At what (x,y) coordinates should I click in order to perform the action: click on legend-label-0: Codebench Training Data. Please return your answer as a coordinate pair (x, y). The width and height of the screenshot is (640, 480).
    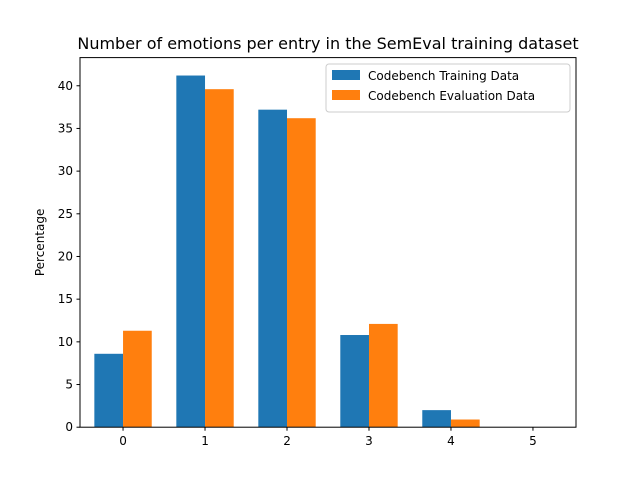
    Looking at the image, I should click on (443, 76).